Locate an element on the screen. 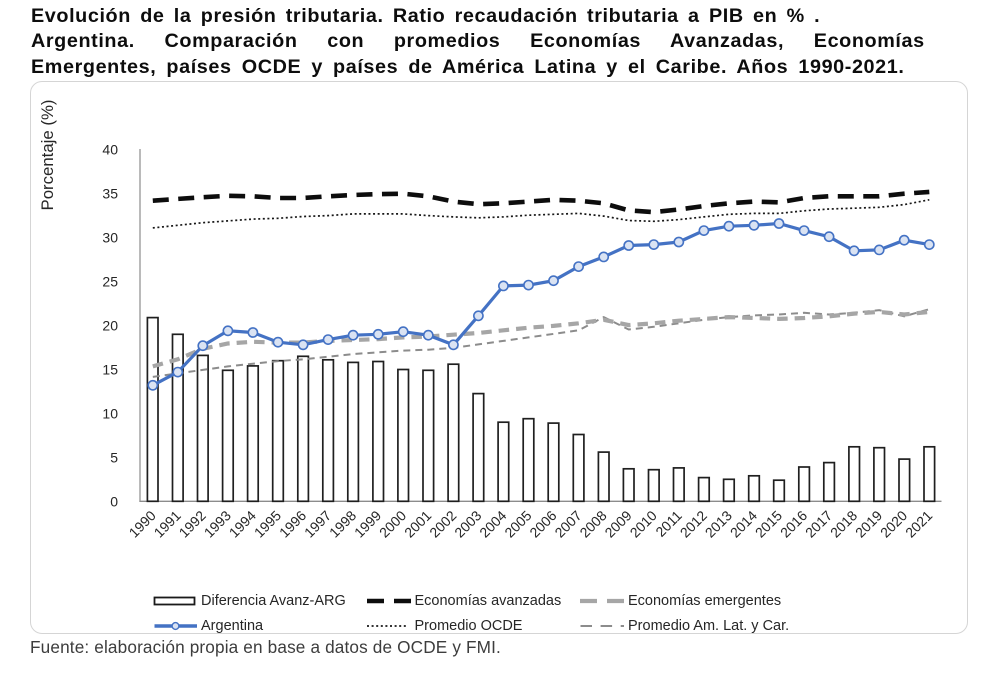  svg-text: 5 is located at coordinates (114, 457).